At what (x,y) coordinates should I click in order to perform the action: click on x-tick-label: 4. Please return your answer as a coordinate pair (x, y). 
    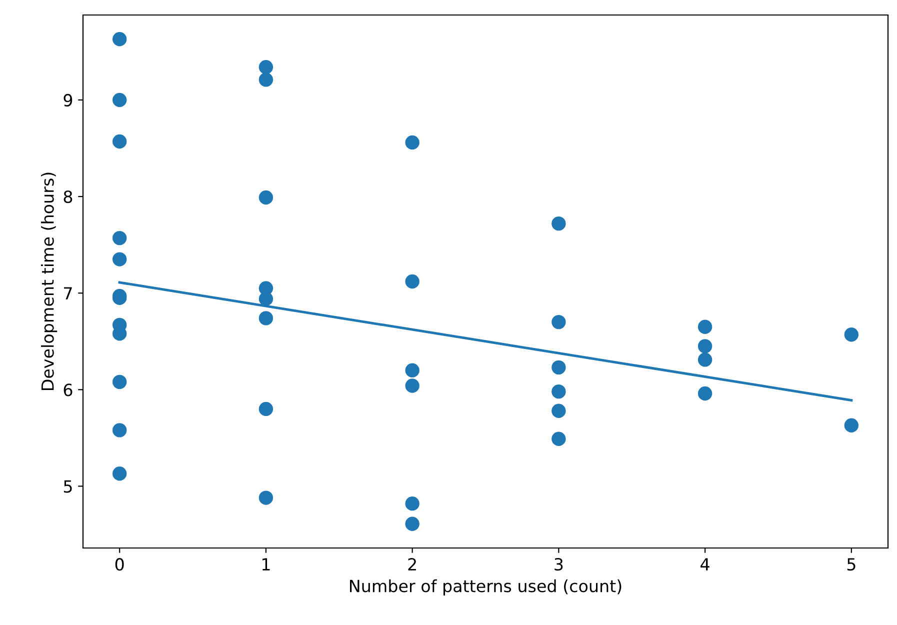
    Looking at the image, I should click on (705, 564).